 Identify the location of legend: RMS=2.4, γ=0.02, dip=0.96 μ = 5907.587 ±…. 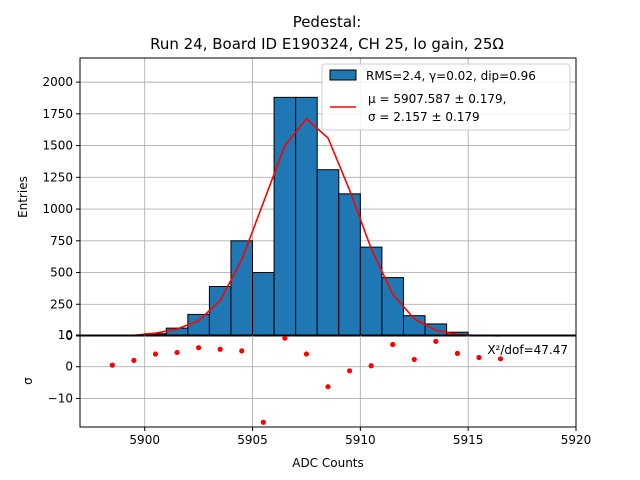
(446, 97).